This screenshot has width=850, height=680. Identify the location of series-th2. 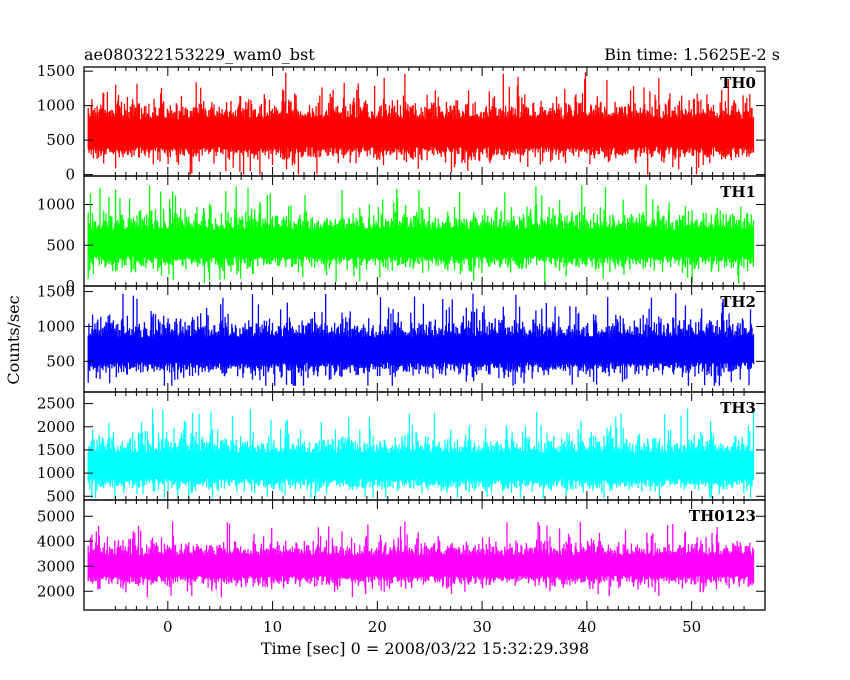
(421, 339).